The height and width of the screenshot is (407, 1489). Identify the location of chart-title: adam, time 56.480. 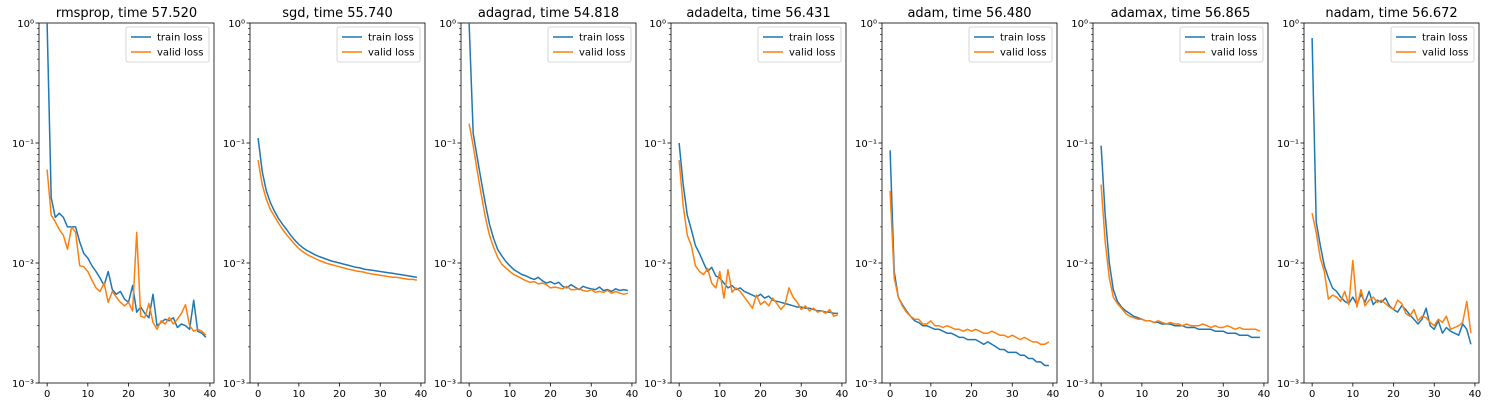
(969, 13).